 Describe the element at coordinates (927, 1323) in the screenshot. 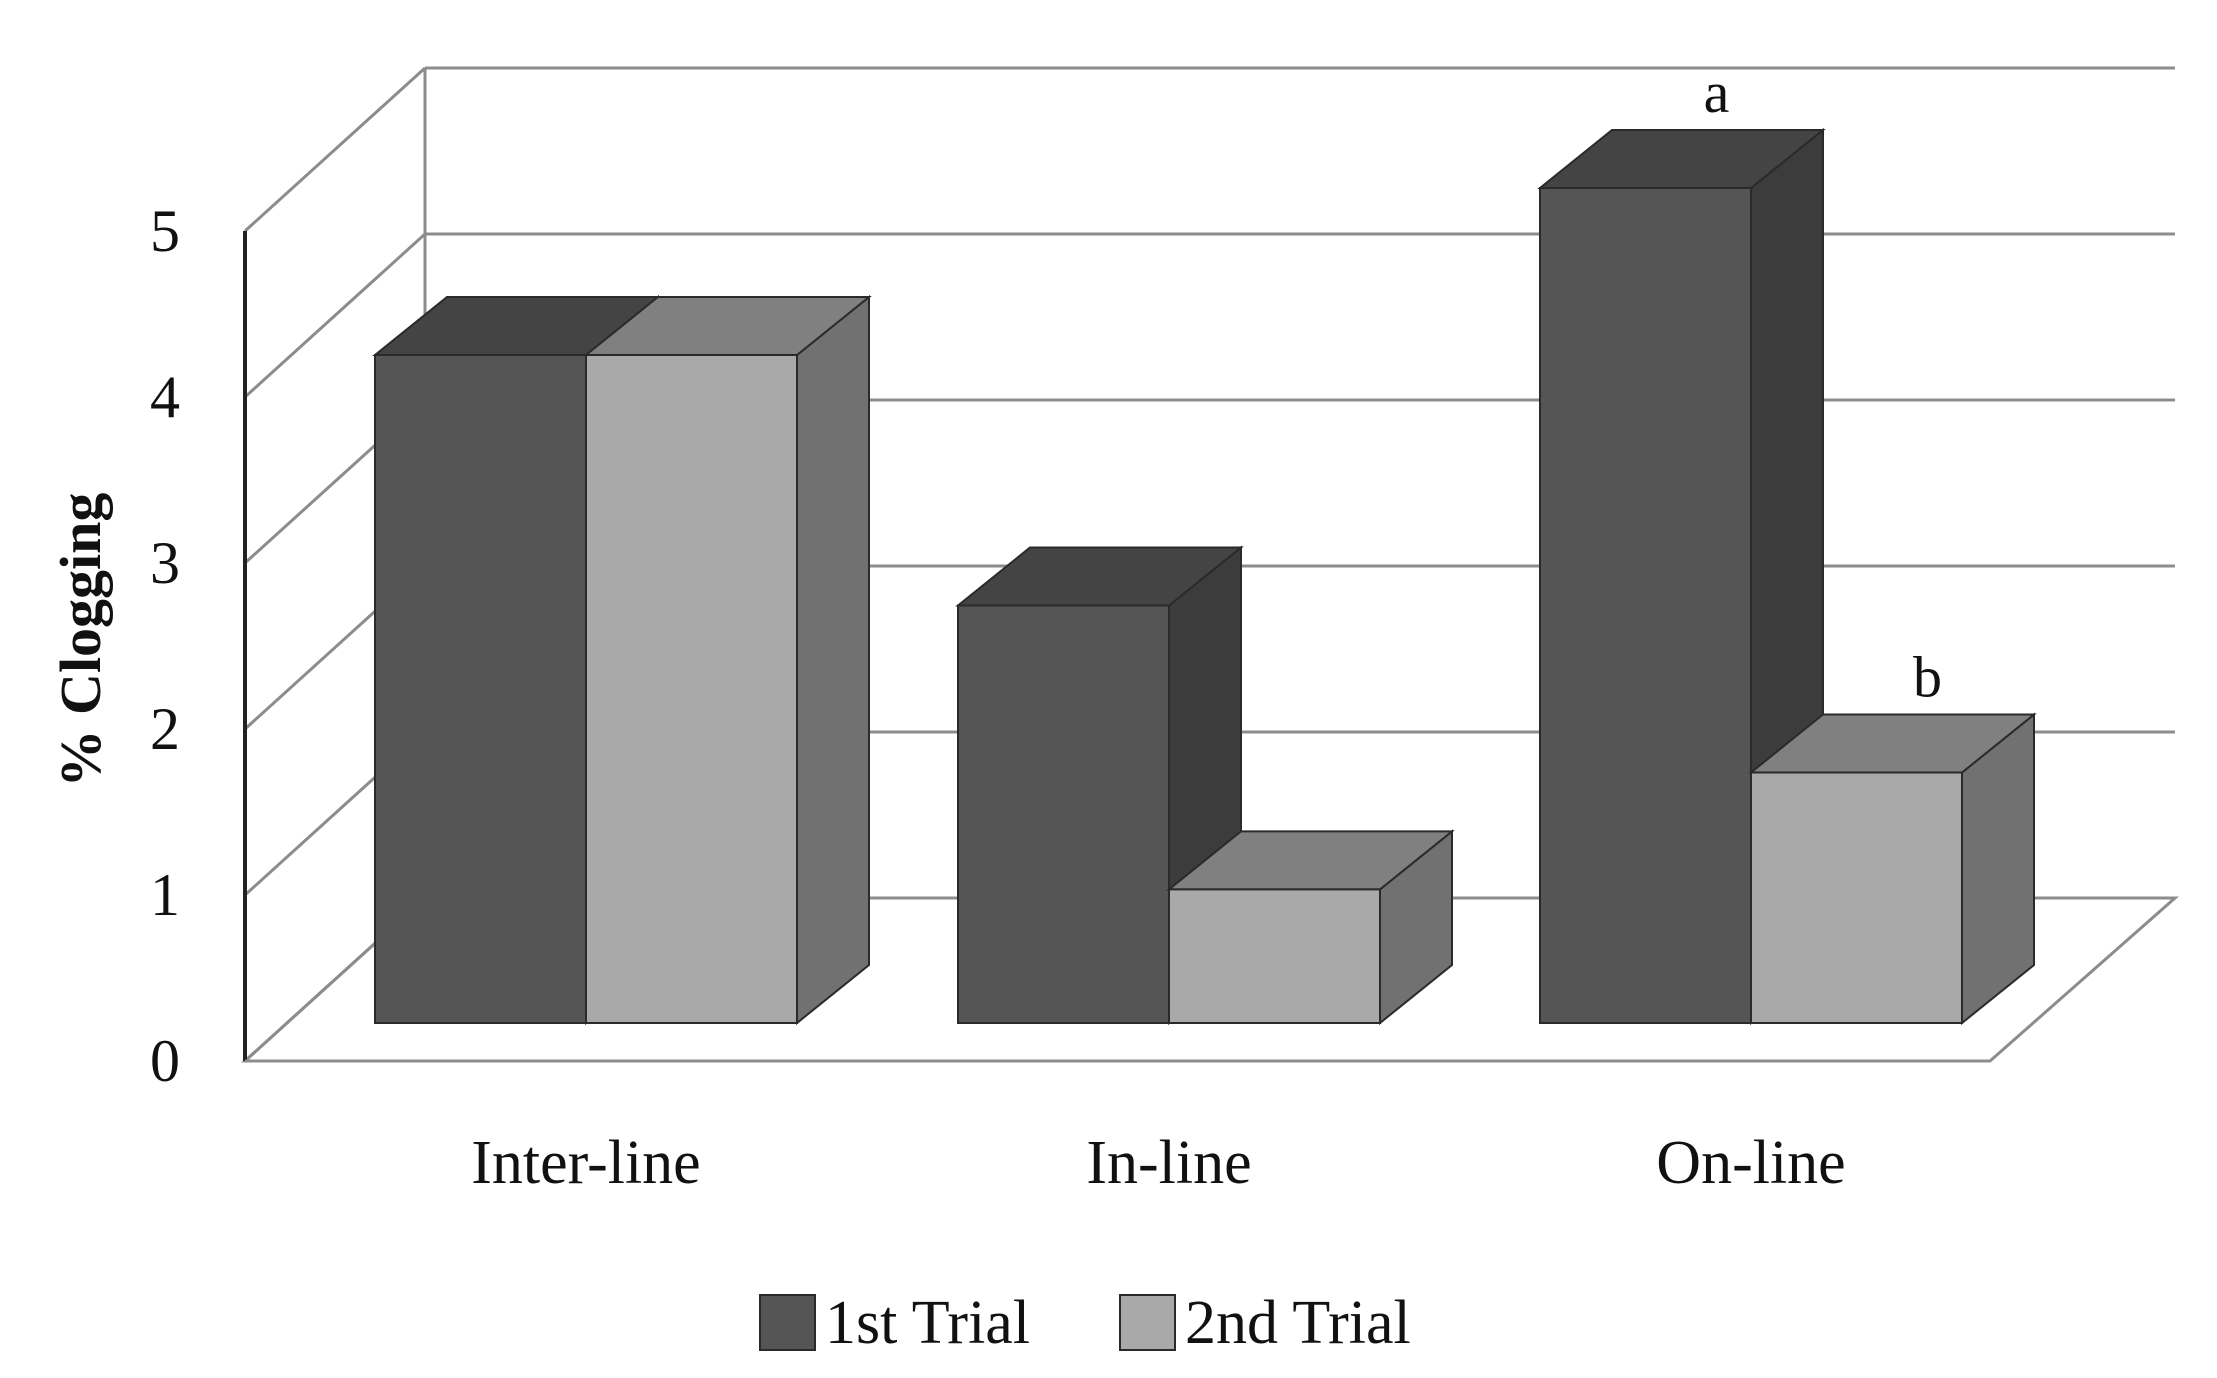

I see `legend-label: 1st Trial` at that location.